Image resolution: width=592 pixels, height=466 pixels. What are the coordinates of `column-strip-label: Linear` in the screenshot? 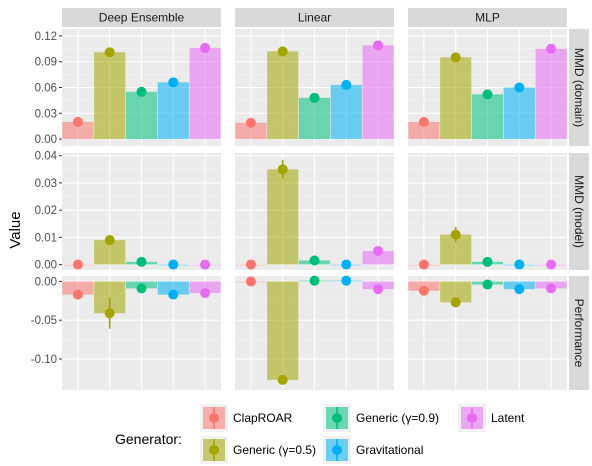 It's located at (314, 18).